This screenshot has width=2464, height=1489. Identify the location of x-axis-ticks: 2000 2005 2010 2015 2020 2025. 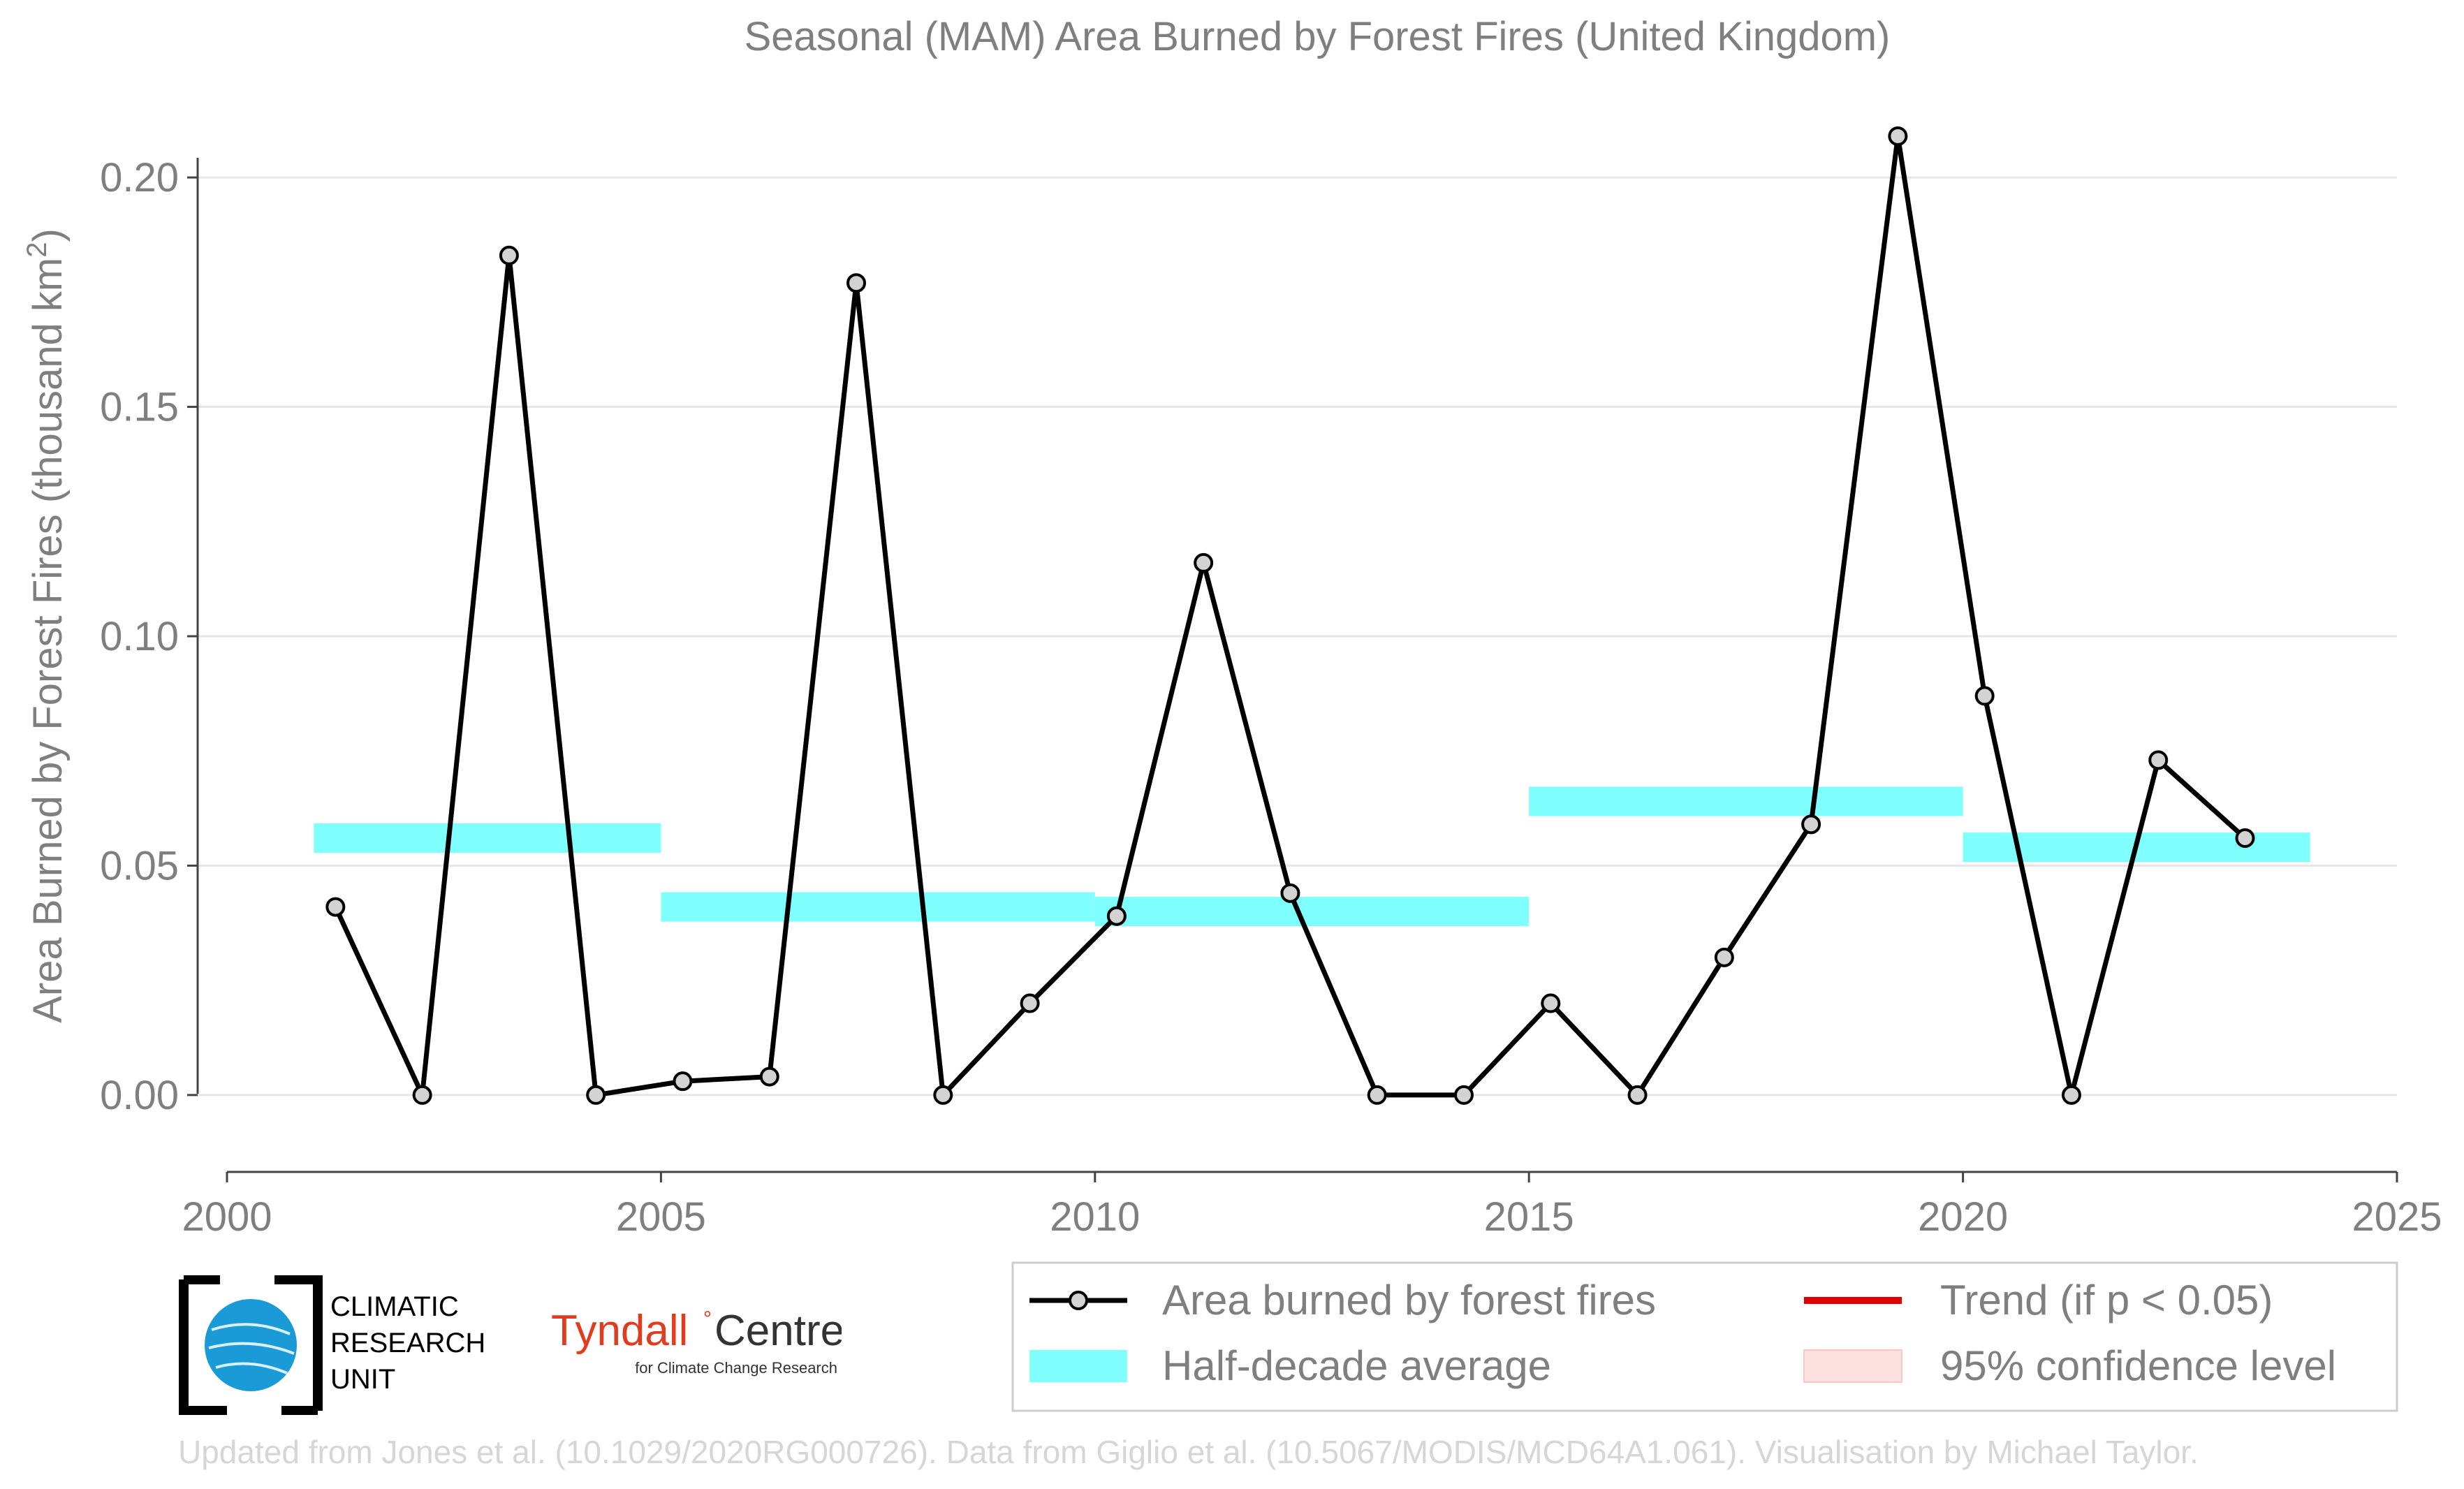
(1312, 1206).